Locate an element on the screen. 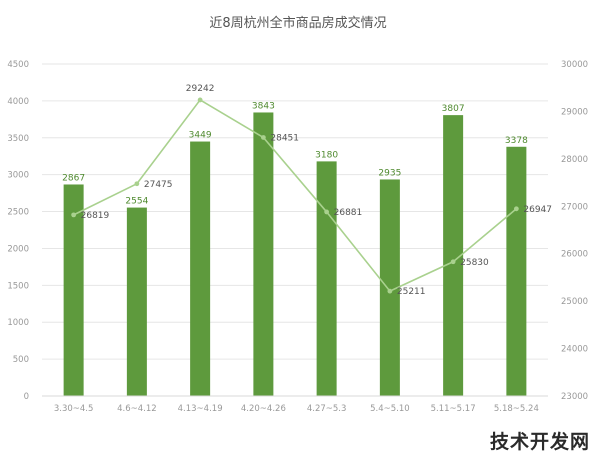 The width and height of the screenshot is (596, 458). x-tick-label: 4.27~5.3 is located at coordinates (327, 409).